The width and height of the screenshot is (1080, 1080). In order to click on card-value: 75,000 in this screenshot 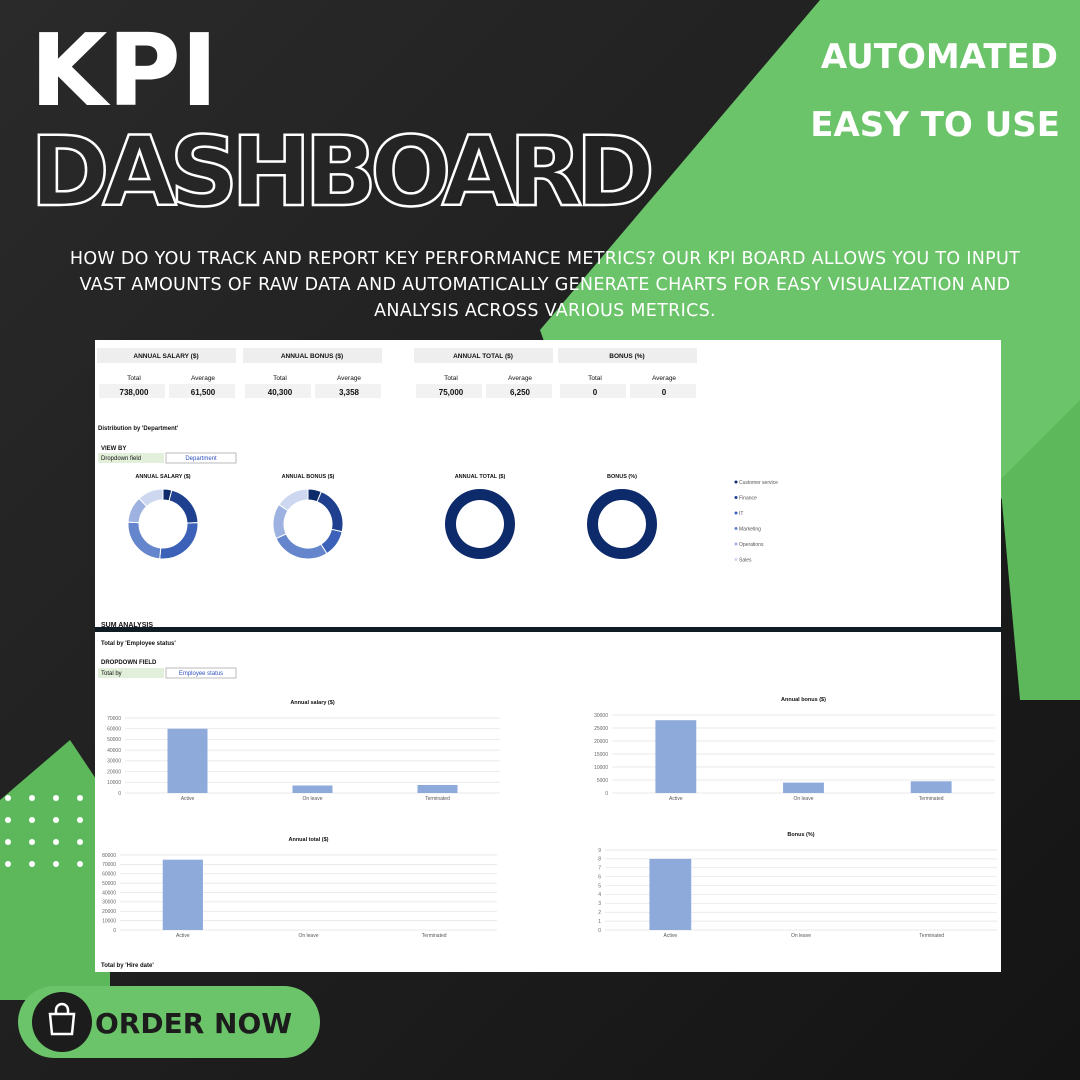, I will do `click(451, 392)`.